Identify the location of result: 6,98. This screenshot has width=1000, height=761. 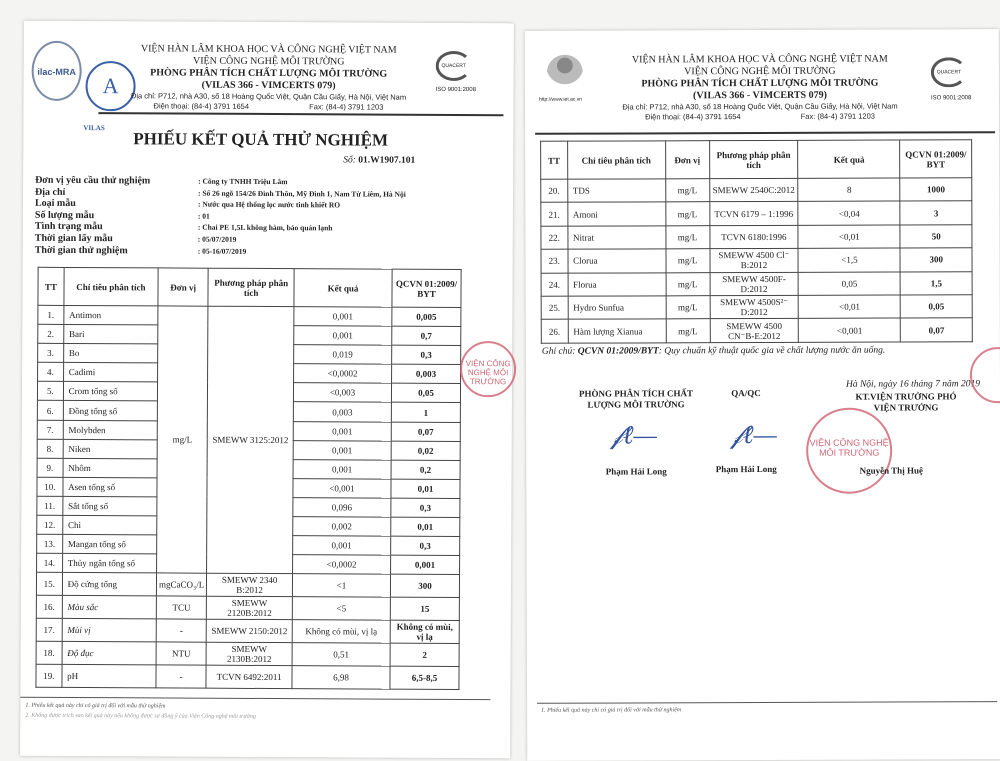
(341, 677).